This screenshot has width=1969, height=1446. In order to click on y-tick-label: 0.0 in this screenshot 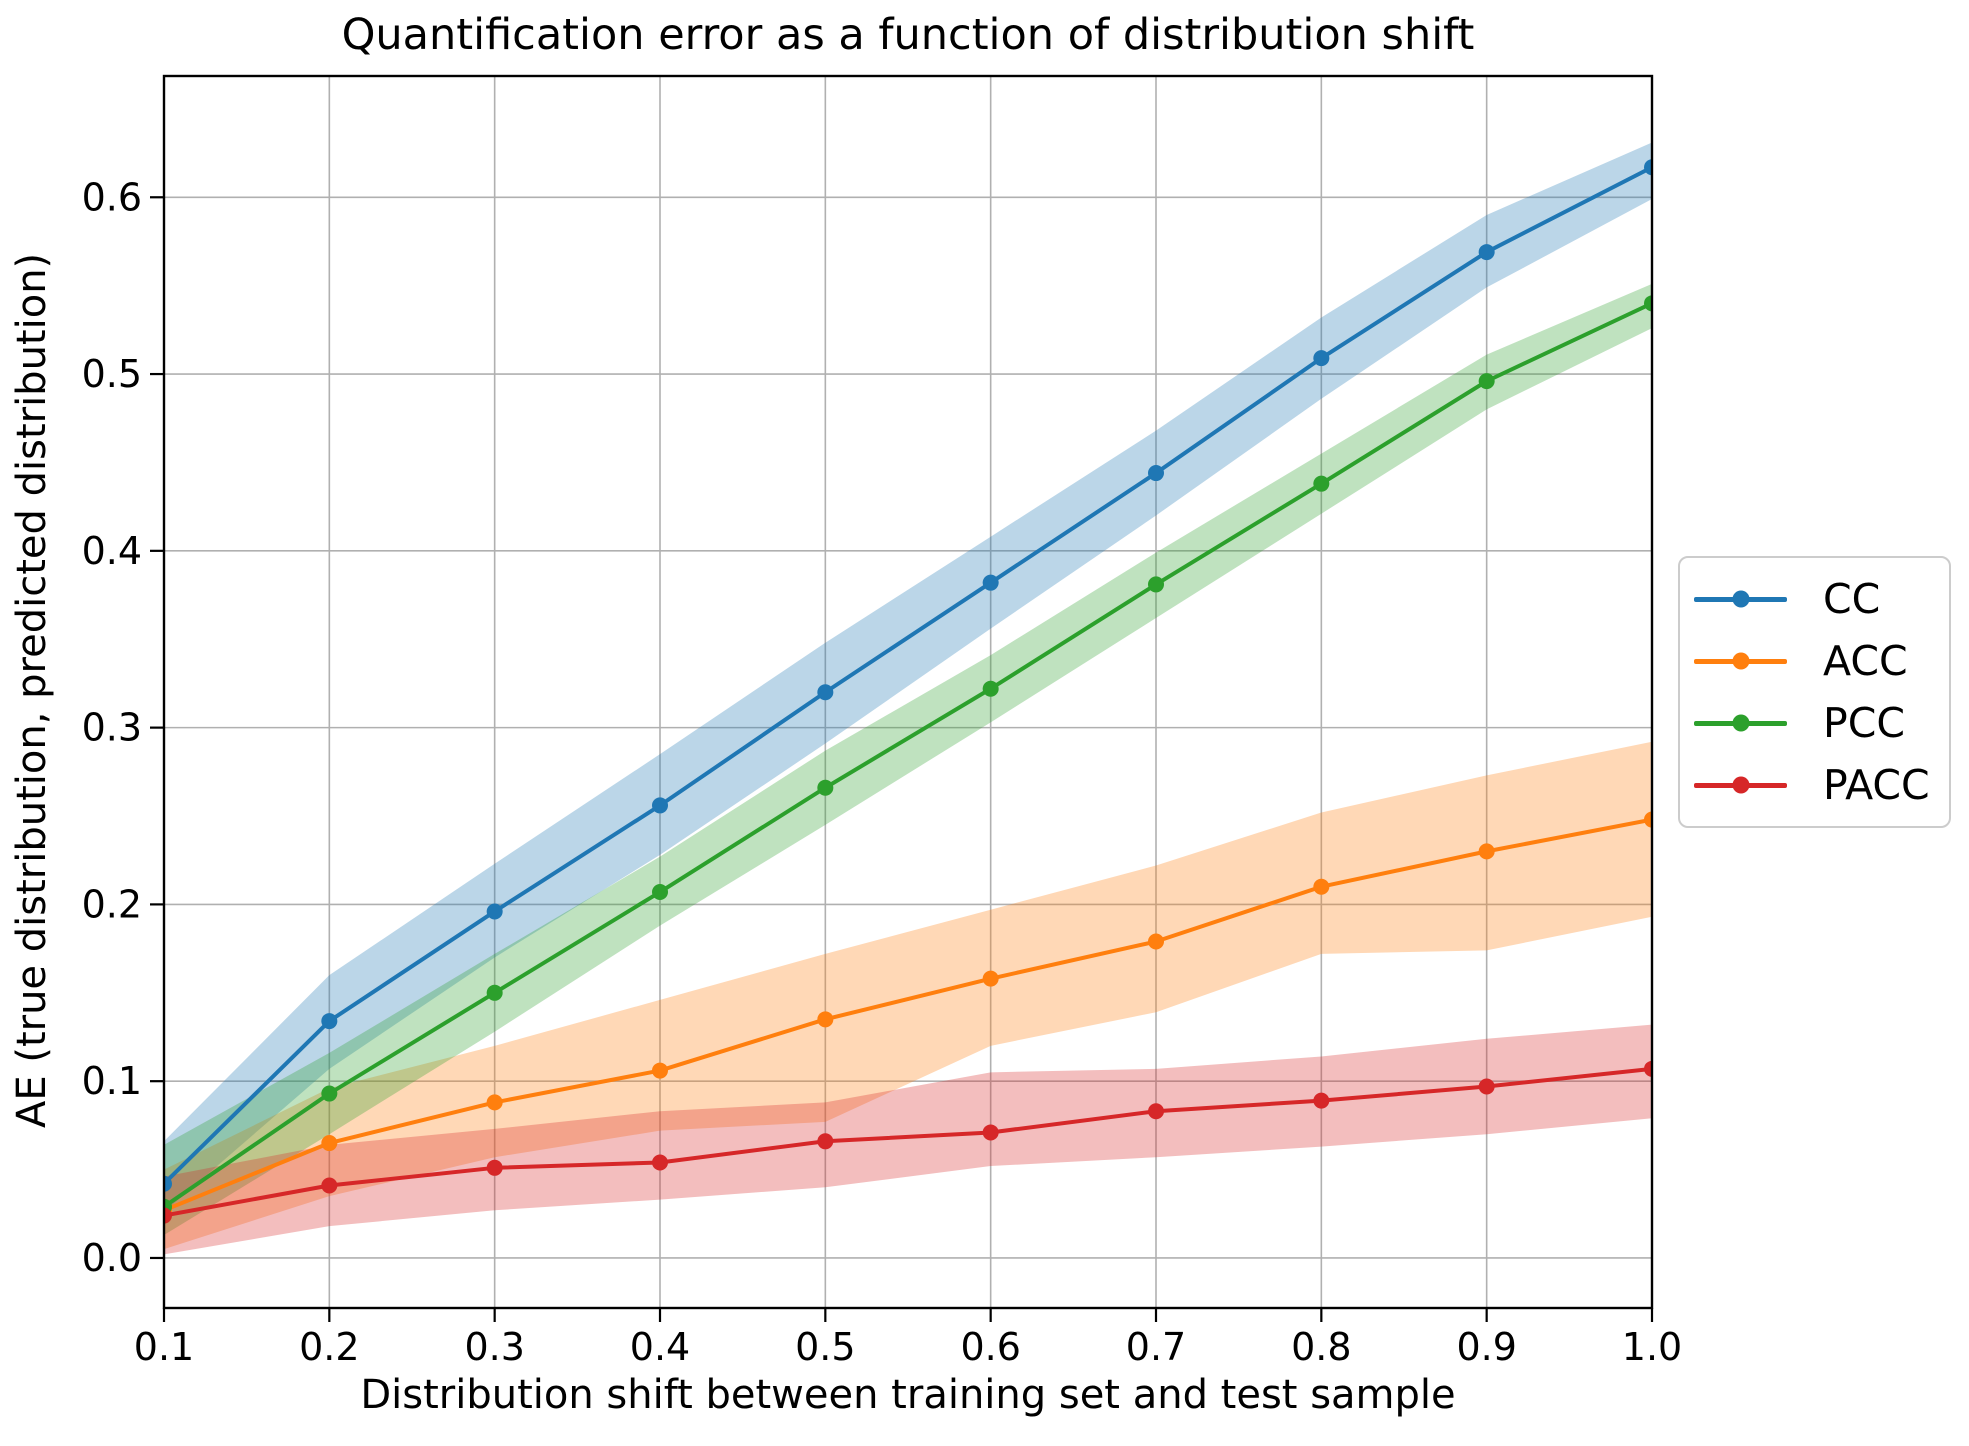, I will do `click(112, 1258)`.